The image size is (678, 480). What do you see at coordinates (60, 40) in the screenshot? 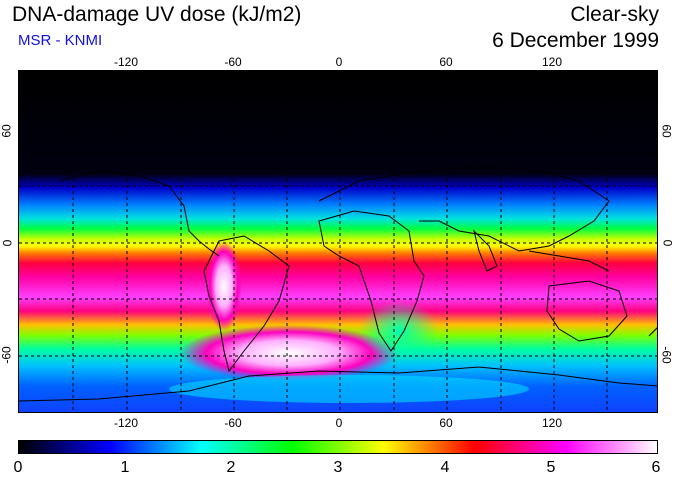
I see `source-label: MSR - KNMI` at bounding box center [60, 40].